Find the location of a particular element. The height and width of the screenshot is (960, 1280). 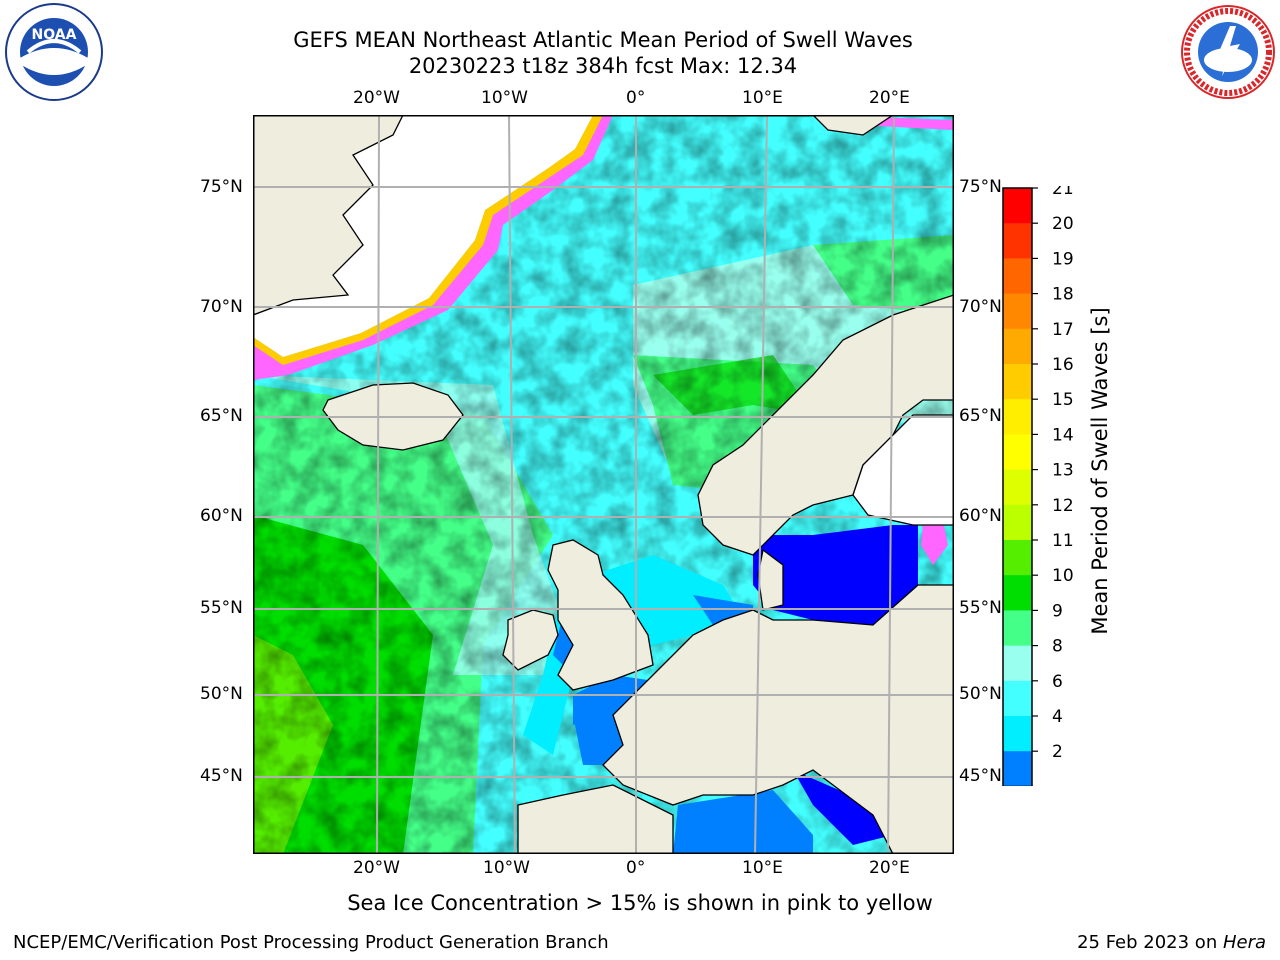

western-mediterranean is located at coordinates (743, 822).